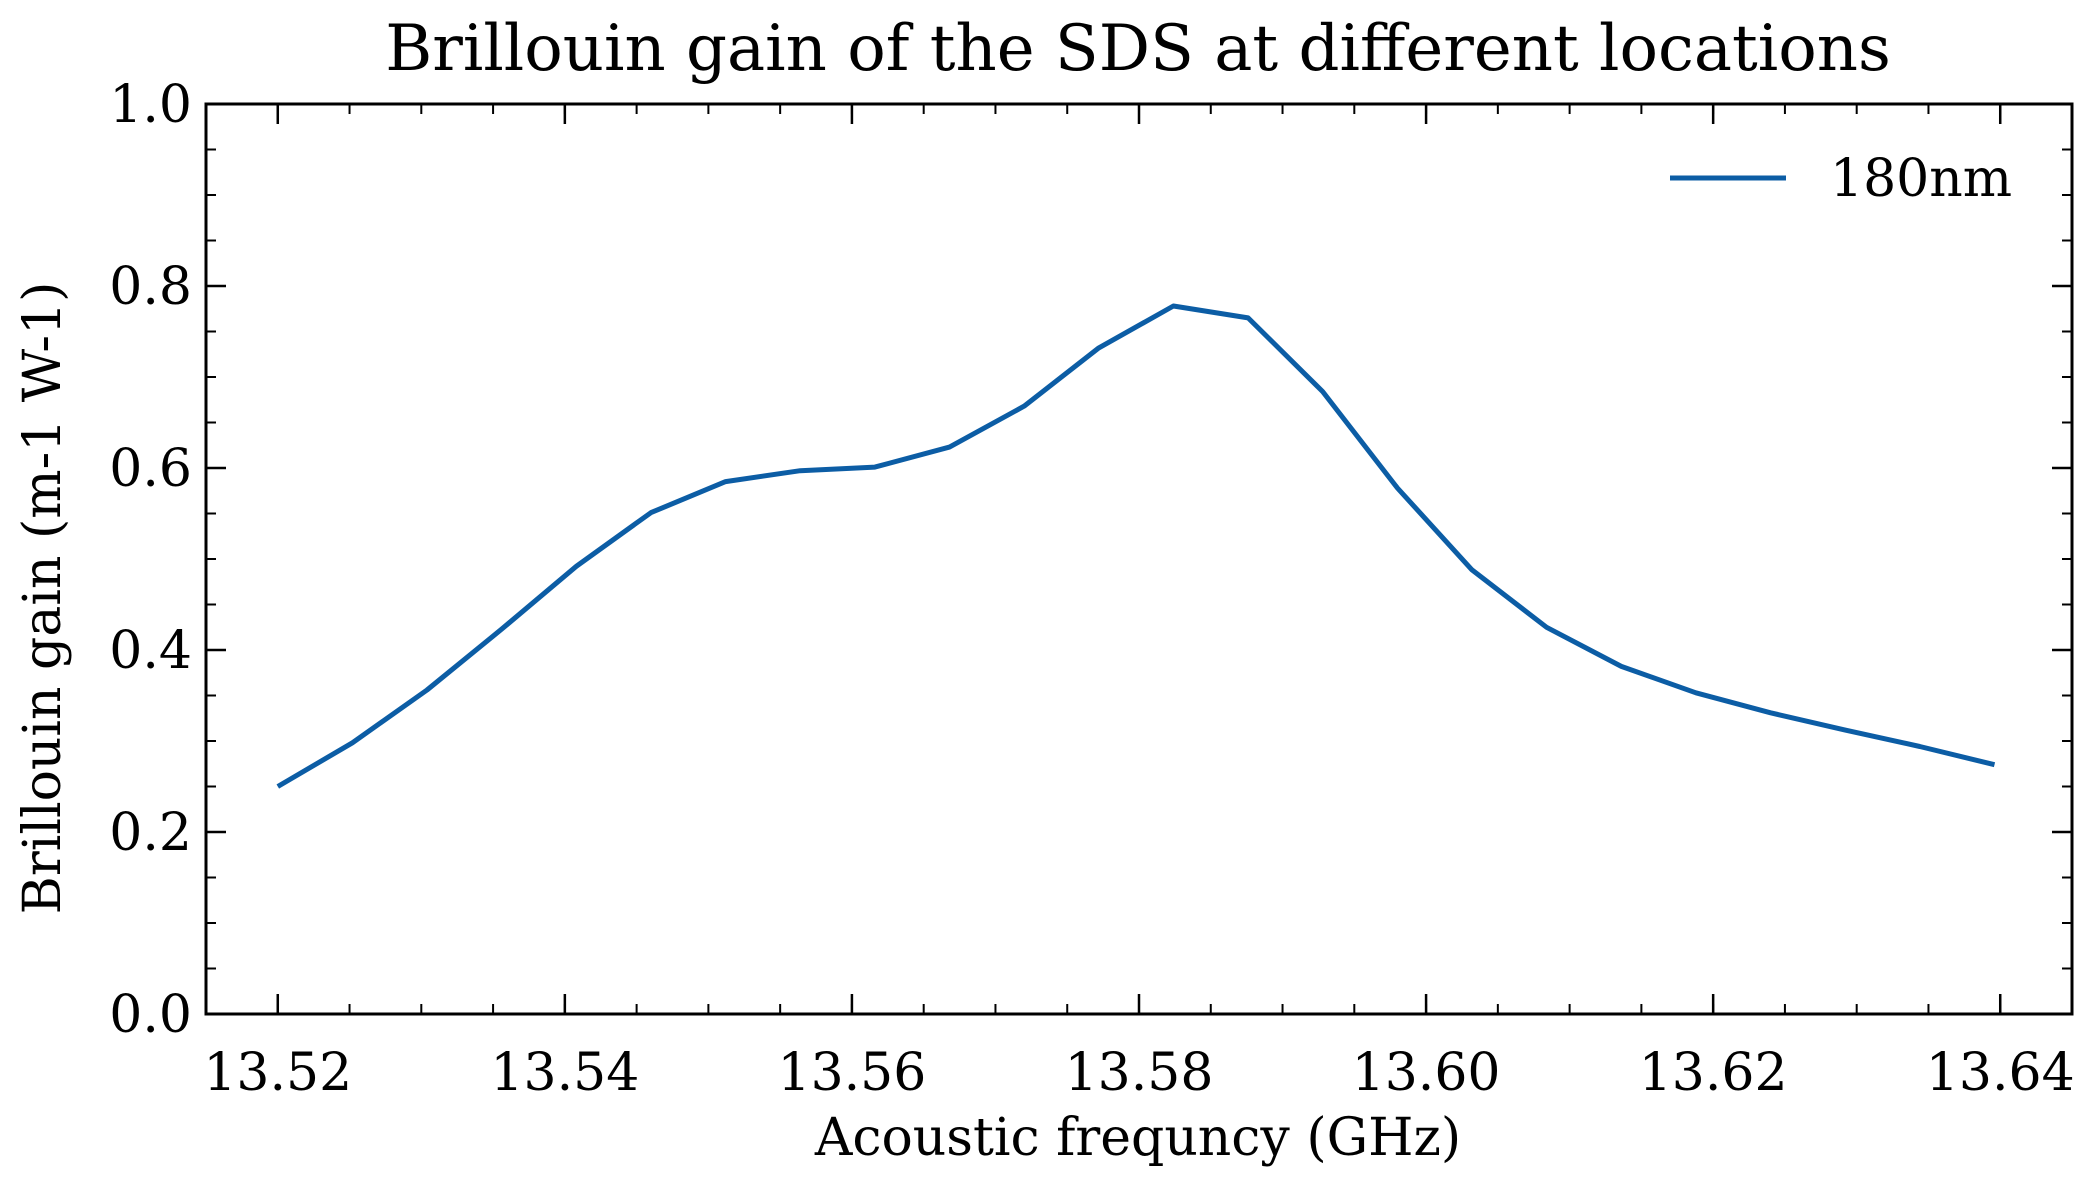  What do you see at coordinates (150, 287) in the screenshot?
I see `y-tick-label: 0.8` at bounding box center [150, 287].